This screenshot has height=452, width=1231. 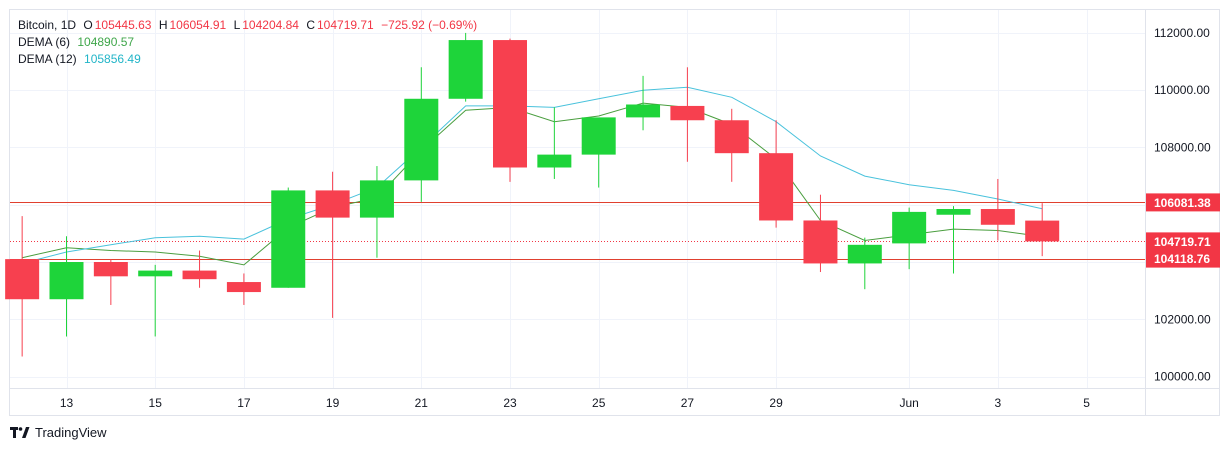 What do you see at coordinates (776, 403) in the screenshot?
I see `x-tick-label: 29` at bounding box center [776, 403].